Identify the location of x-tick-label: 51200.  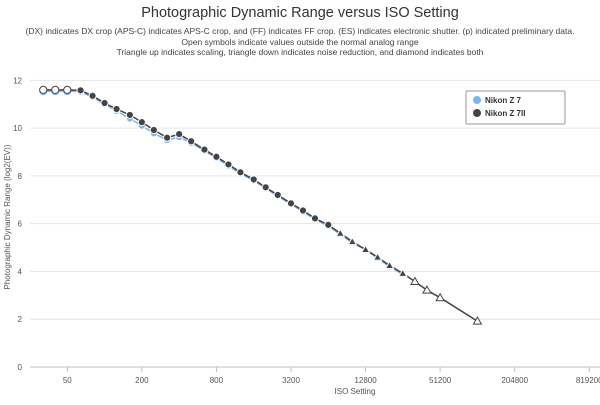
(440, 380).